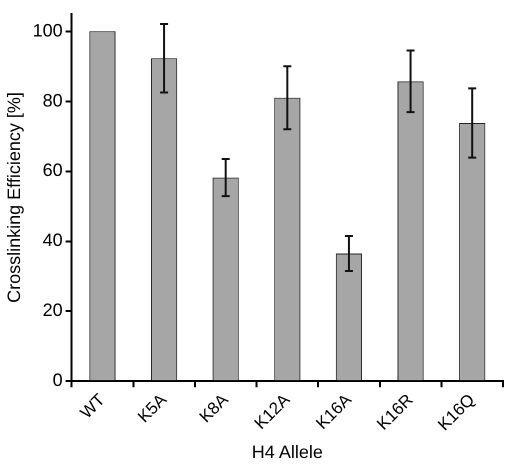  Describe the element at coordinates (47, 30) in the screenshot. I see `y-tick-label: 100` at that location.